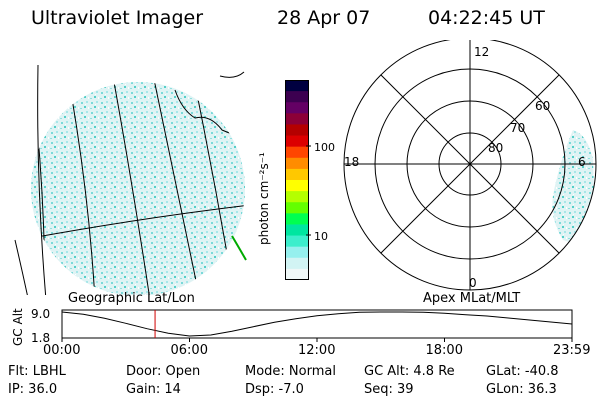  I want to click on coastline-outer, so click(42, 179).